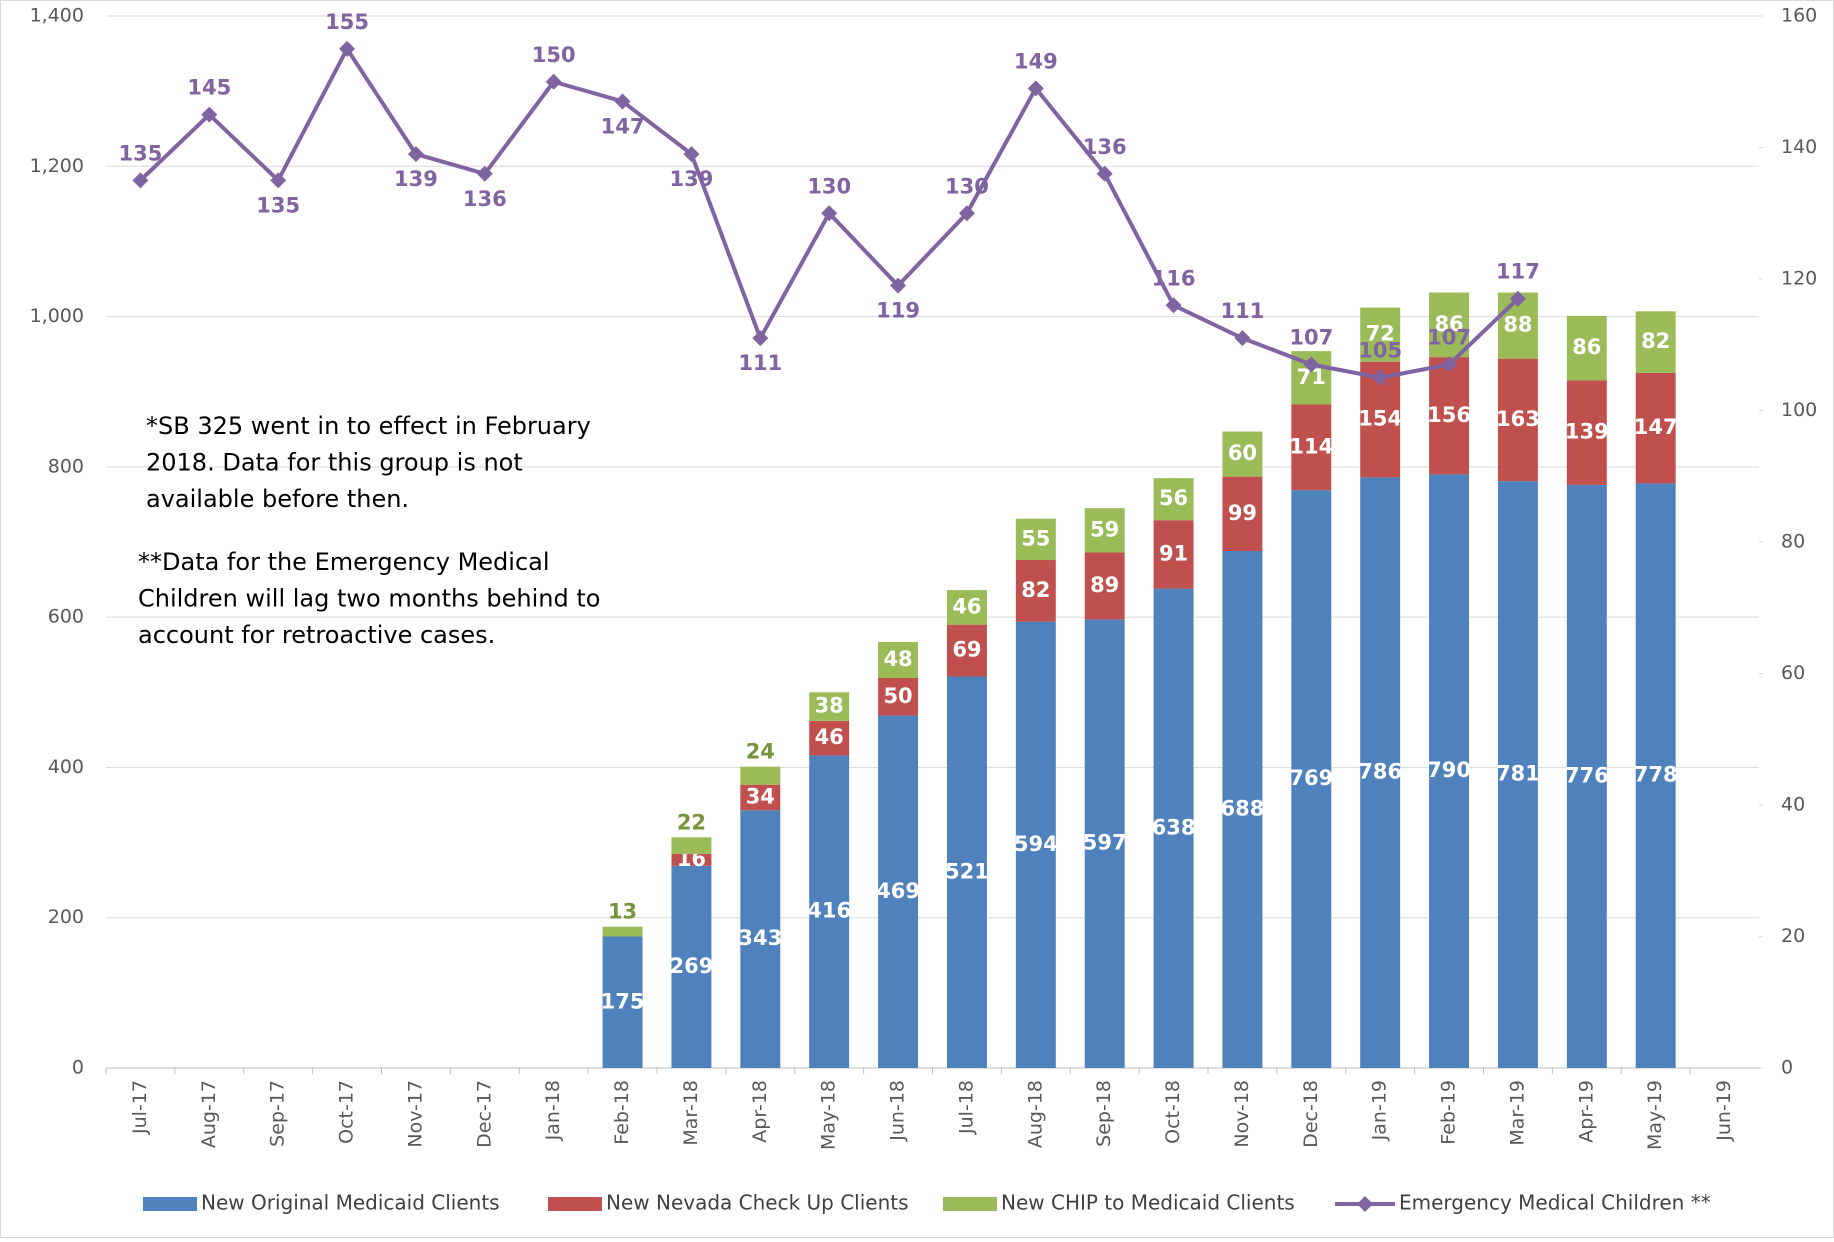 The width and height of the screenshot is (1834, 1242). I want to click on data-label: 105, so click(1380, 351).